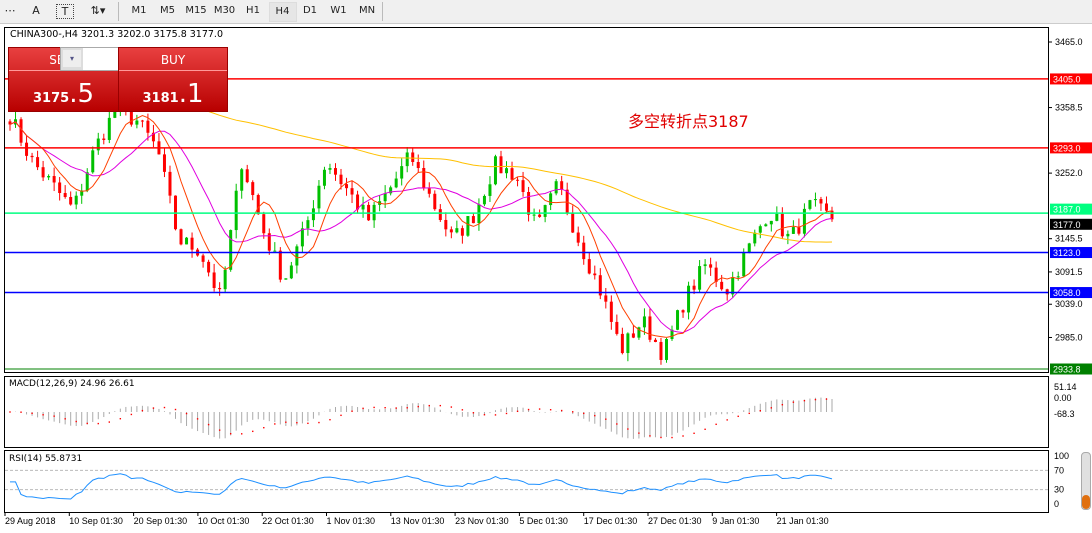 The width and height of the screenshot is (1092, 533). Describe the element at coordinates (338, 10) in the screenshot. I see `timeframe-w1: W1` at that location.